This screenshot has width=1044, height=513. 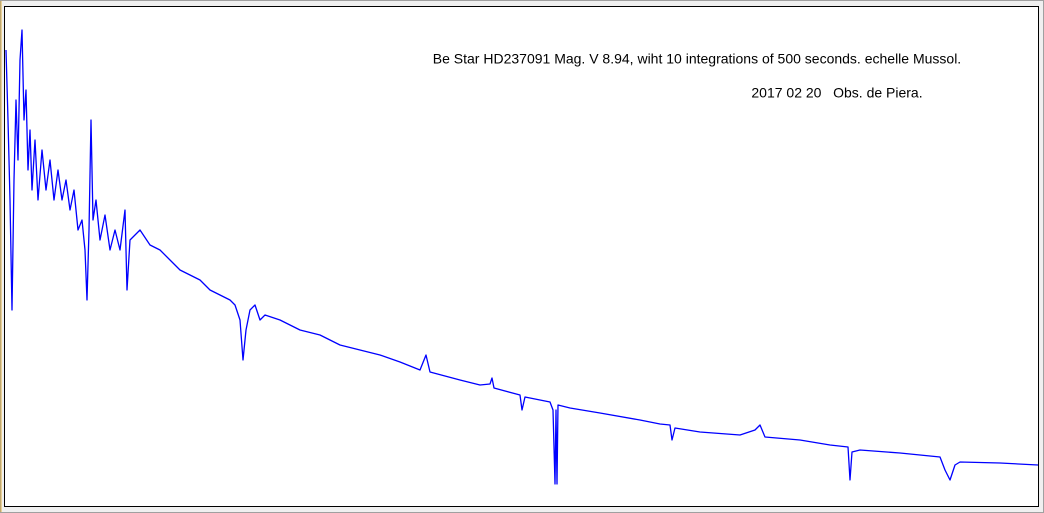 I want to click on chart-subtitle: 2017 02 20 Obs. de Piera., so click(x=836, y=93).